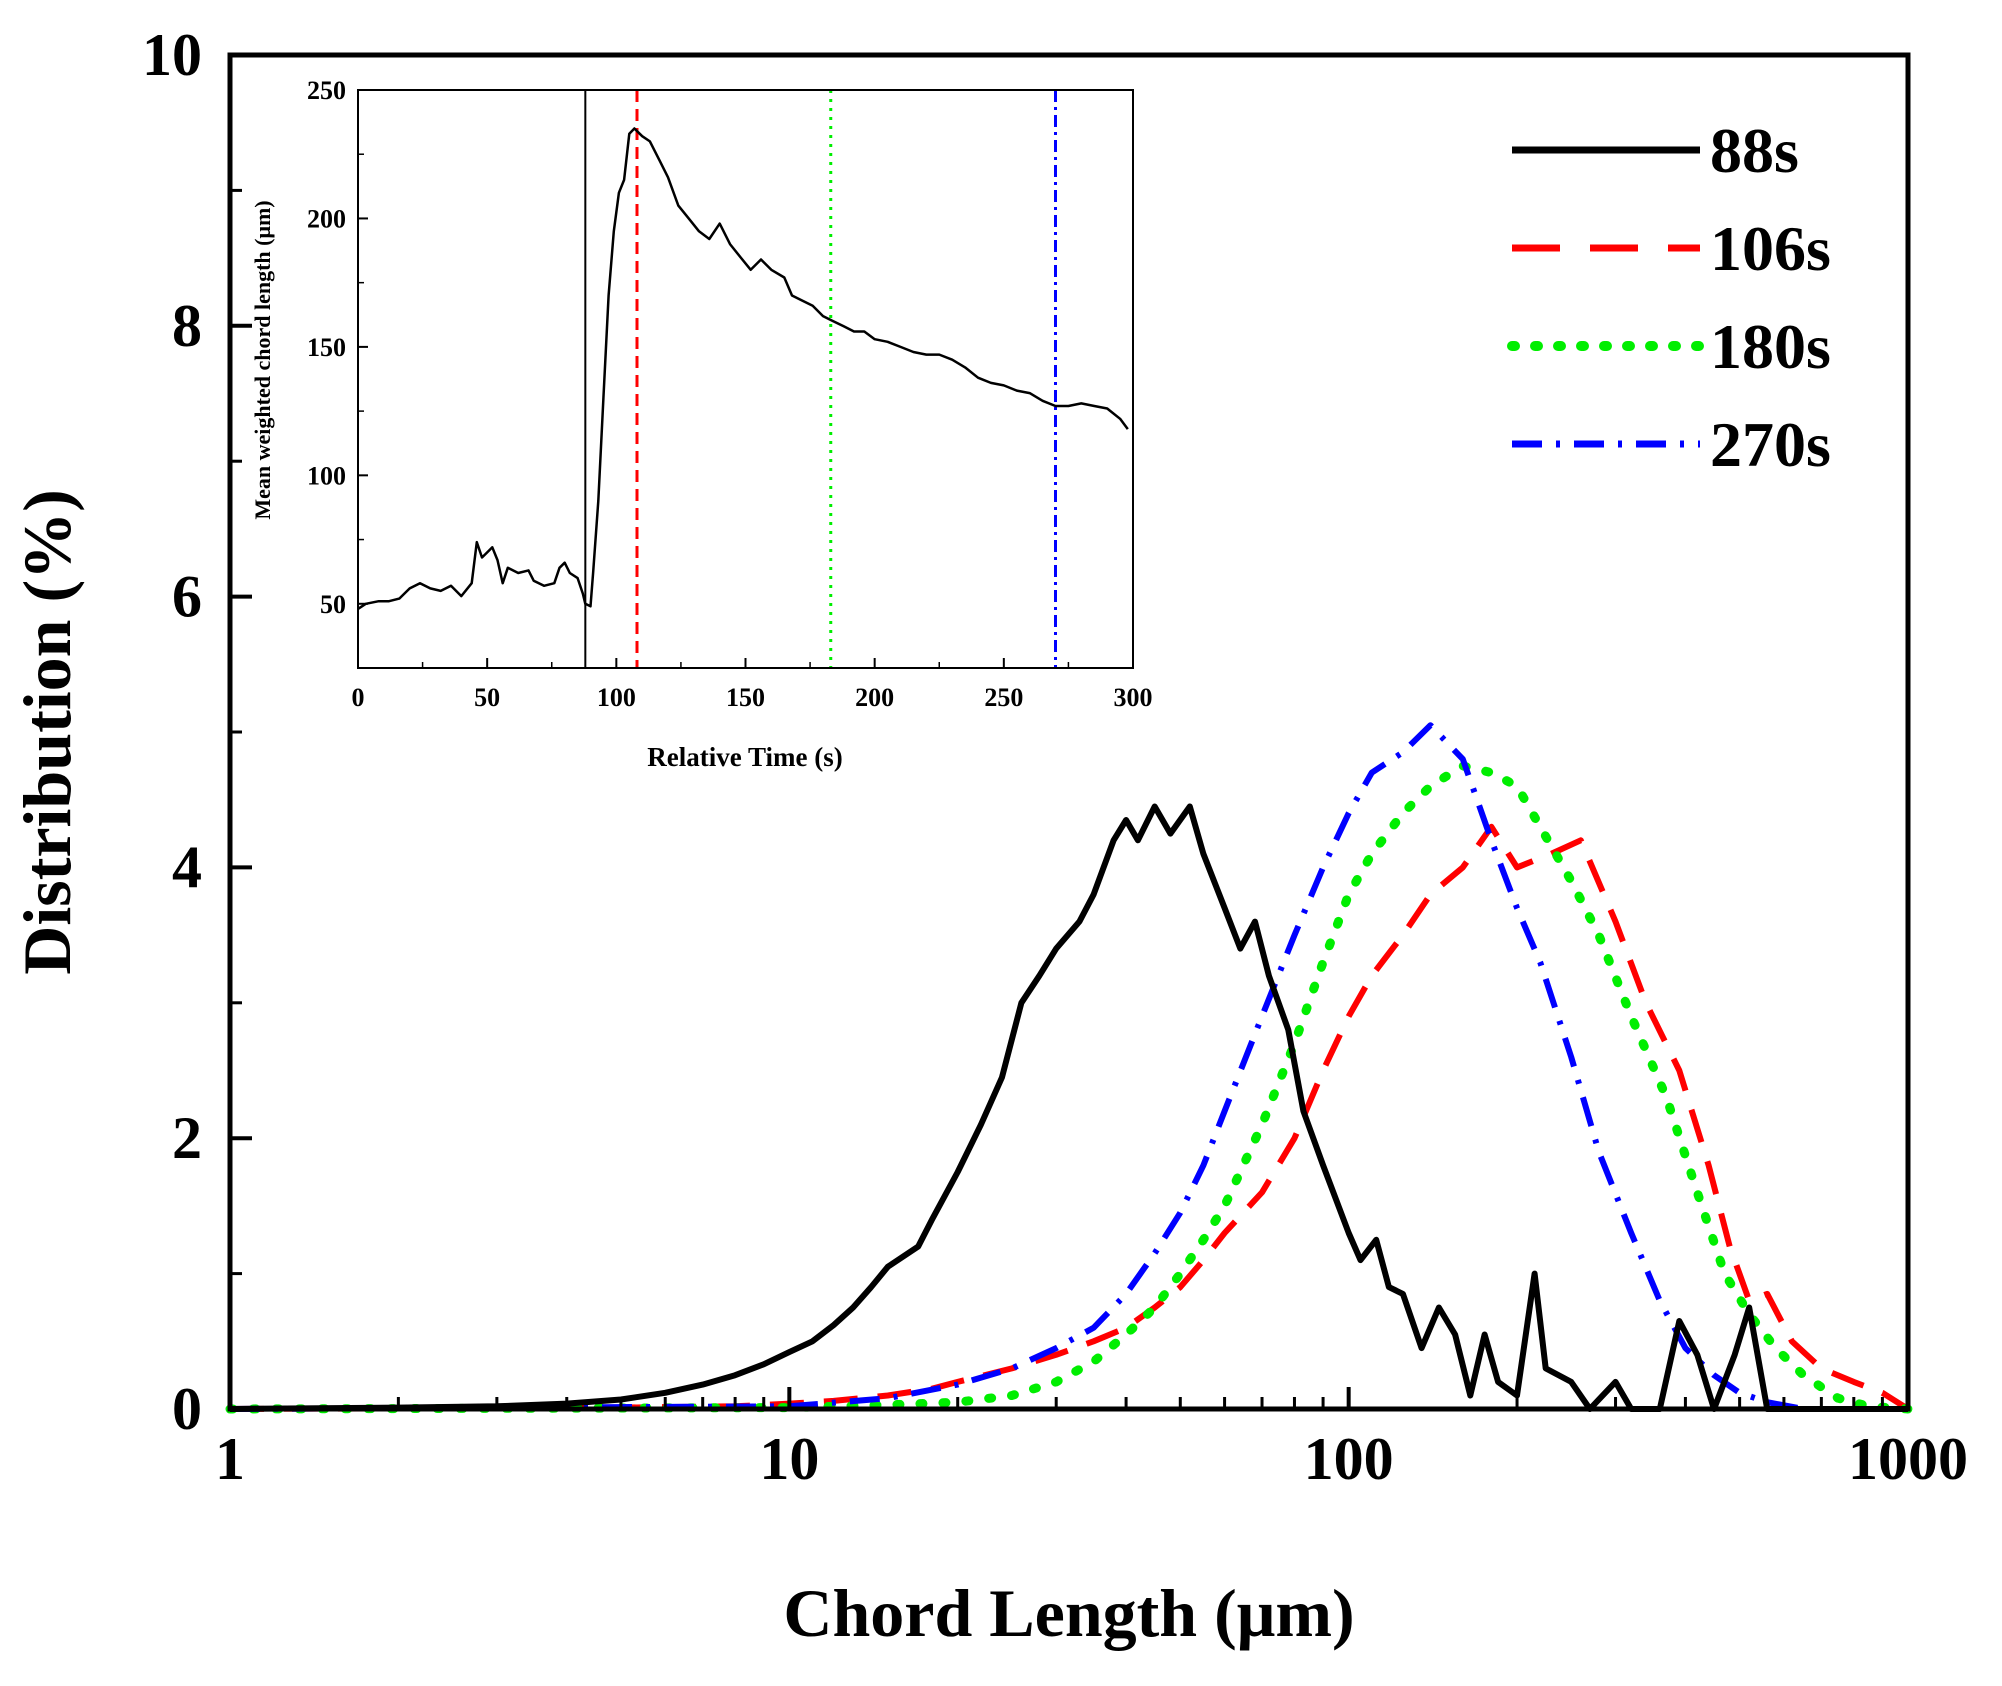 The image size is (2002, 1686). What do you see at coordinates (187, 867) in the screenshot?
I see `main-y-tick-label: 4` at bounding box center [187, 867].